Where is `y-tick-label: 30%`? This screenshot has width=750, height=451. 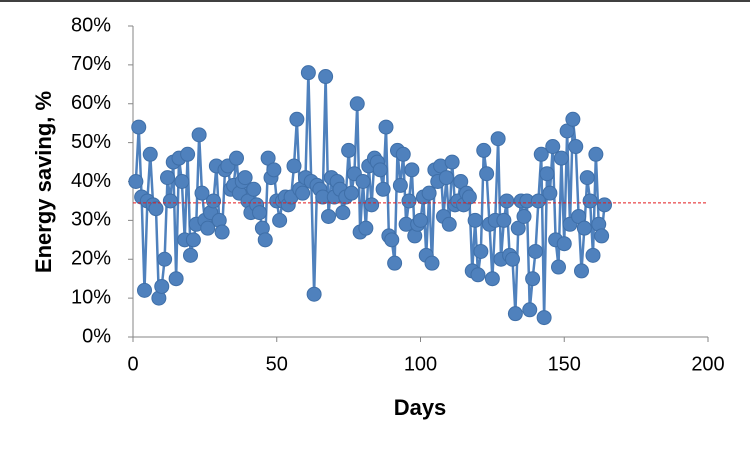 y-tick-label: 30% is located at coordinates (91, 220).